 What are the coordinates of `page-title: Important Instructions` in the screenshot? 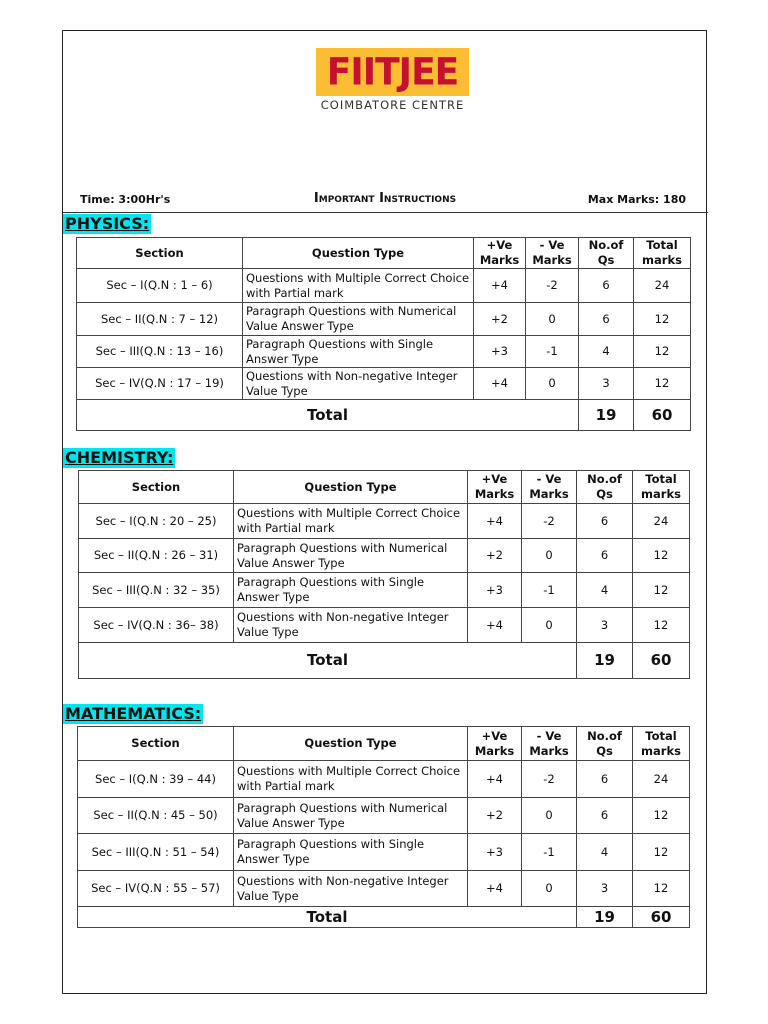 It's located at (385, 198).